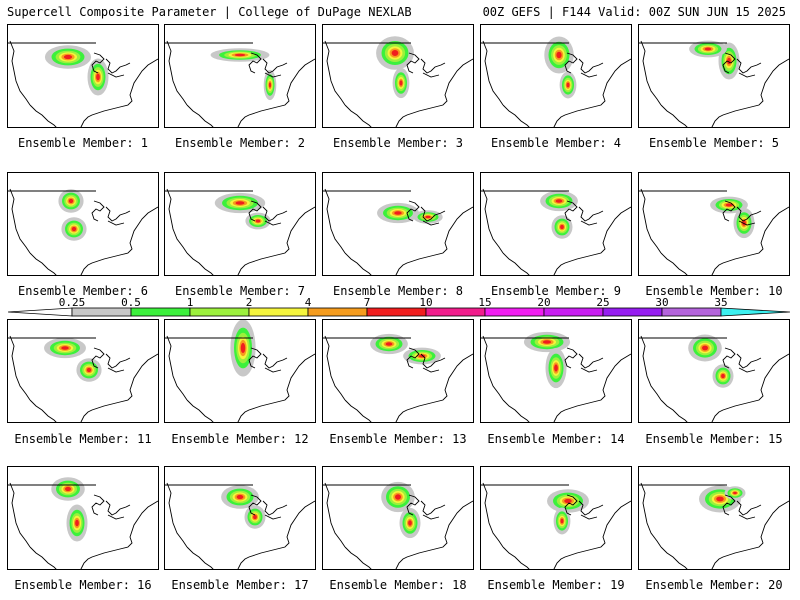 Image resolution: width=800 pixels, height=600 pixels. I want to click on member-label: Ensemble Member: 16, so click(83, 585).